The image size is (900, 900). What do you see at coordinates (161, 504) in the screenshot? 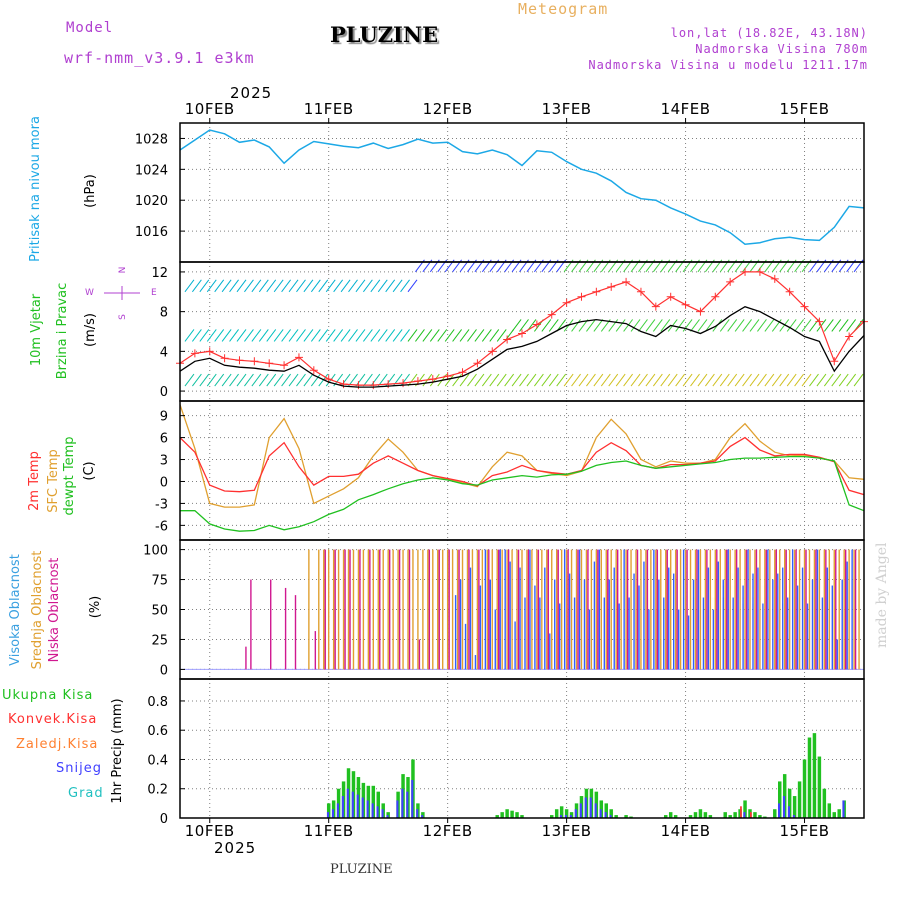
I see `ytick-label-temperature-4: -3` at bounding box center [161, 504].